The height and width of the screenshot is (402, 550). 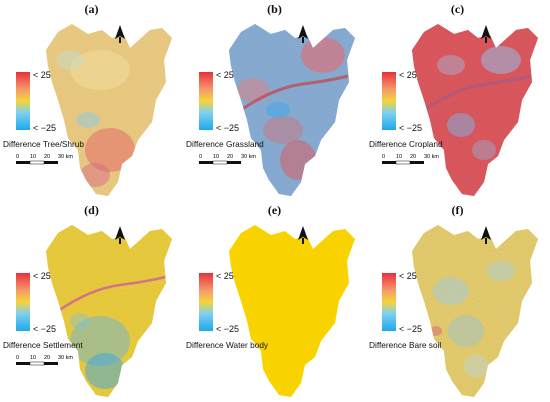 What do you see at coordinates (44, 144) in the screenshot?
I see `legend-title: Difference Tree/Shrub` at bounding box center [44, 144].